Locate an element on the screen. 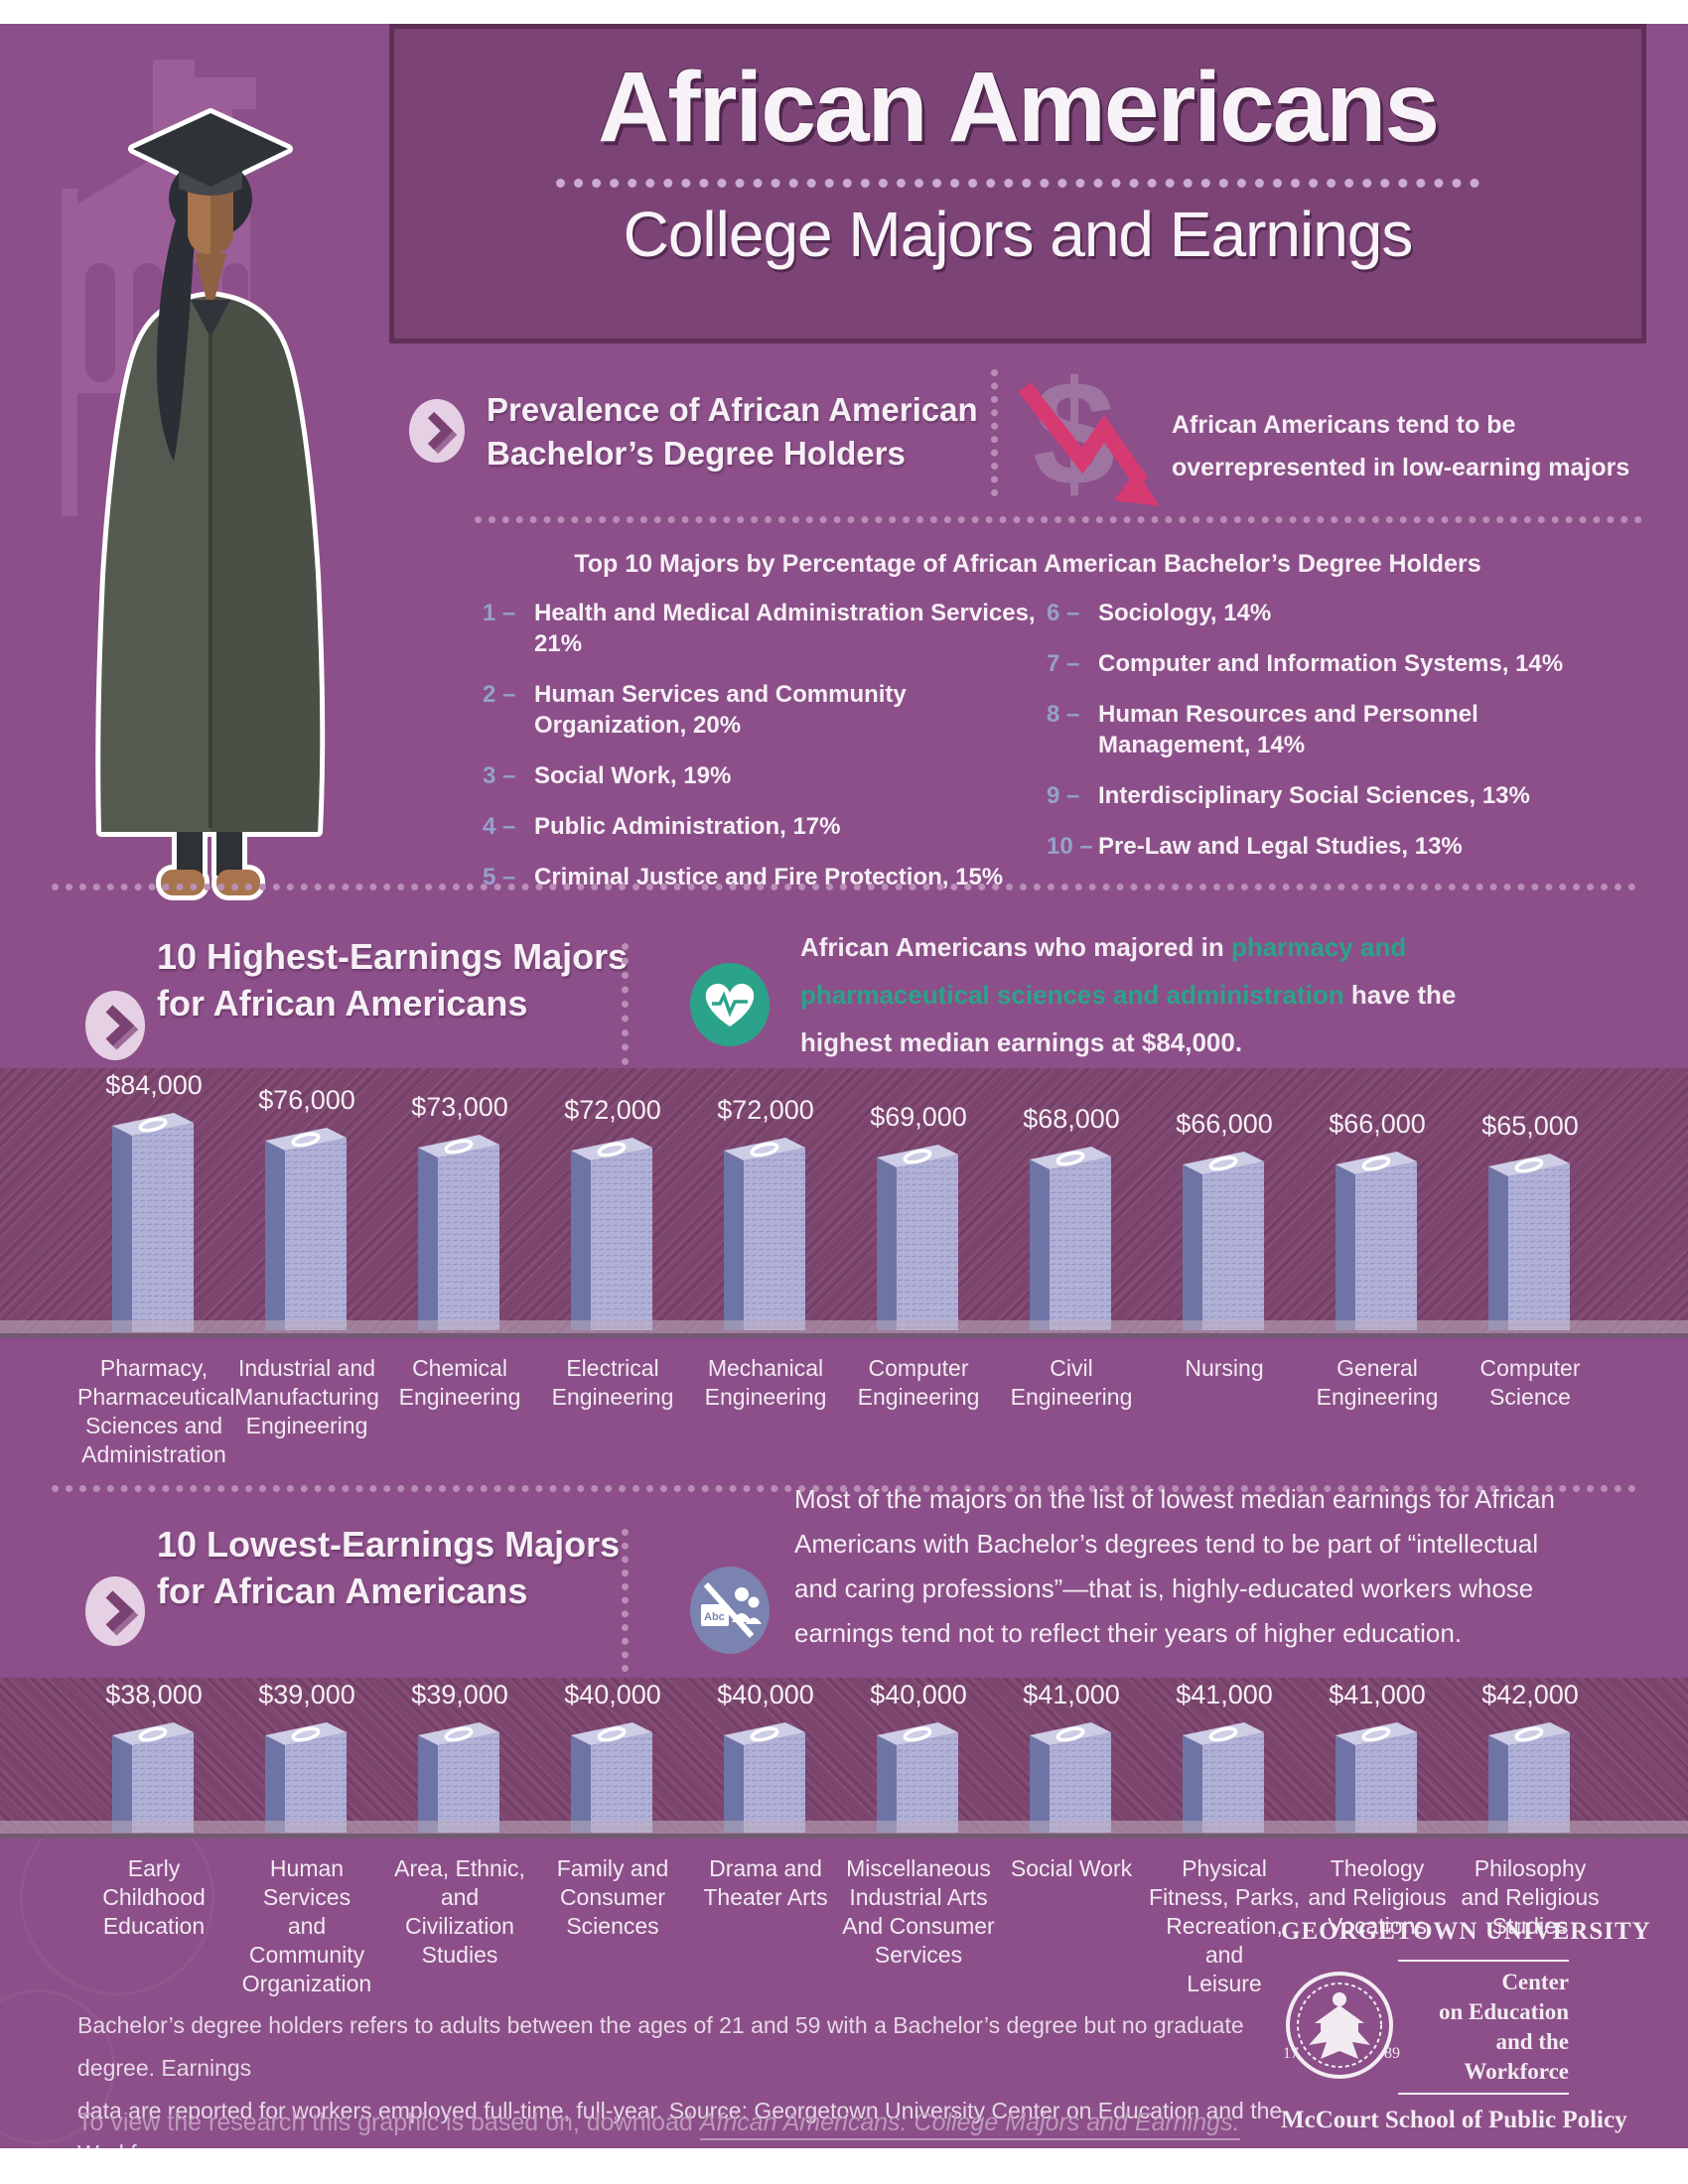 Image resolution: width=1688 pixels, height=2184 pixels. bar-category-label: Computer Science is located at coordinates (1530, 1382).